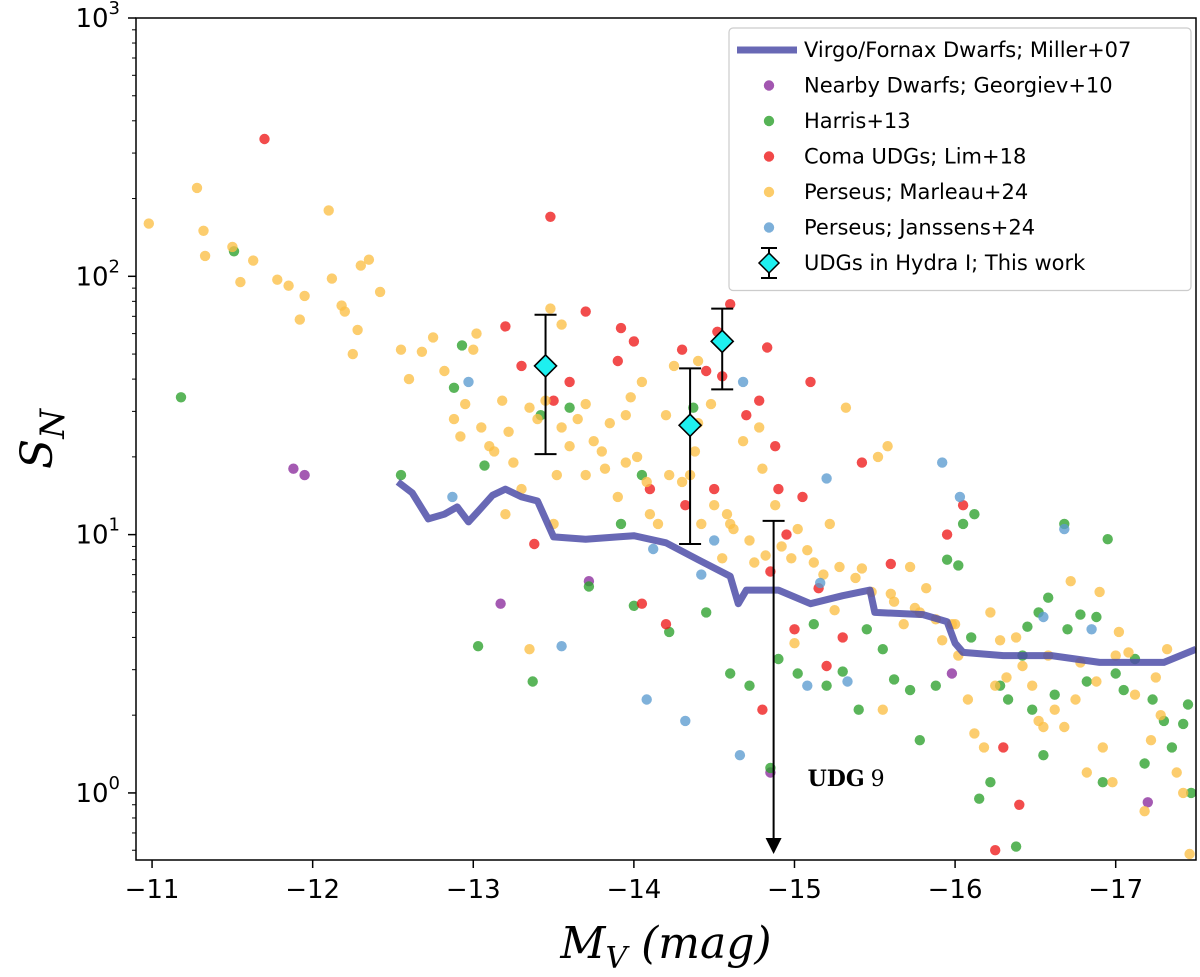 Image resolution: width=1200 pixels, height=977 pixels. Describe the element at coordinates (617, 958) in the screenshot. I see `x-axis-label-sub: V` at that location.